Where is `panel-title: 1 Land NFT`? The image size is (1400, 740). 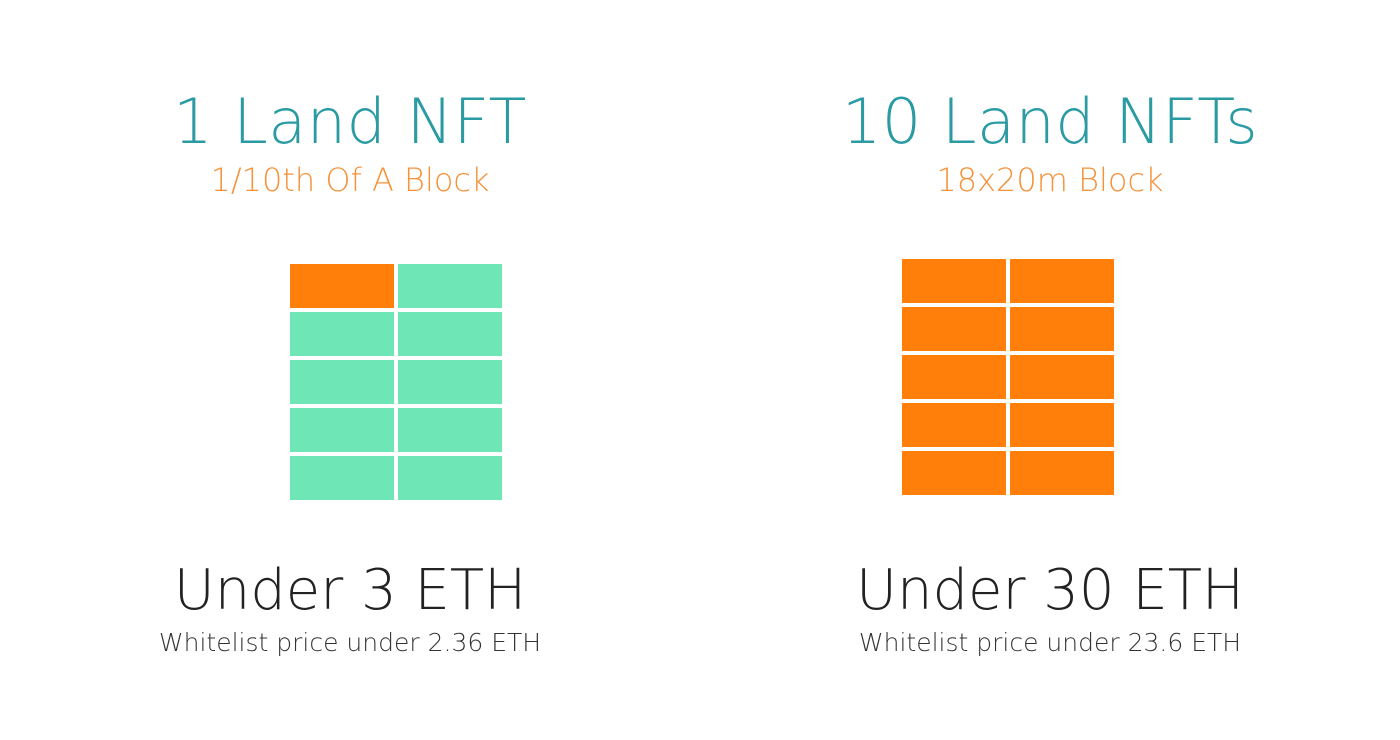
panel-title: 1 Land NFT is located at coordinates (350, 121).